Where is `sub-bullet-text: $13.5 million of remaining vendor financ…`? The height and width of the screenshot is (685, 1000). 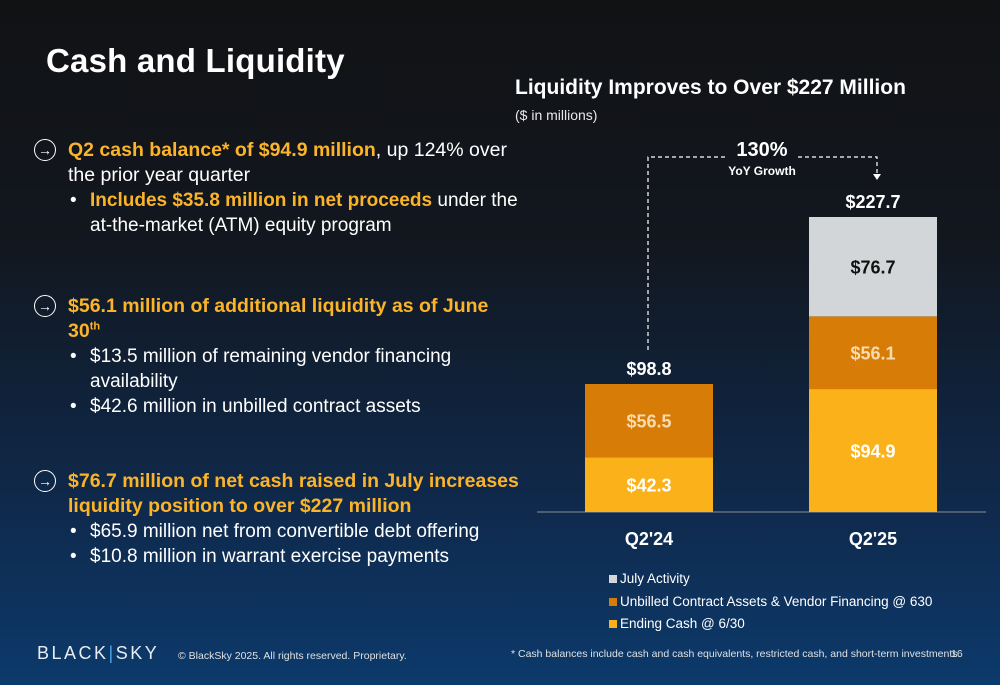
sub-bullet-text: $13.5 million of remaining vendor financ… is located at coordinates (271, 369).